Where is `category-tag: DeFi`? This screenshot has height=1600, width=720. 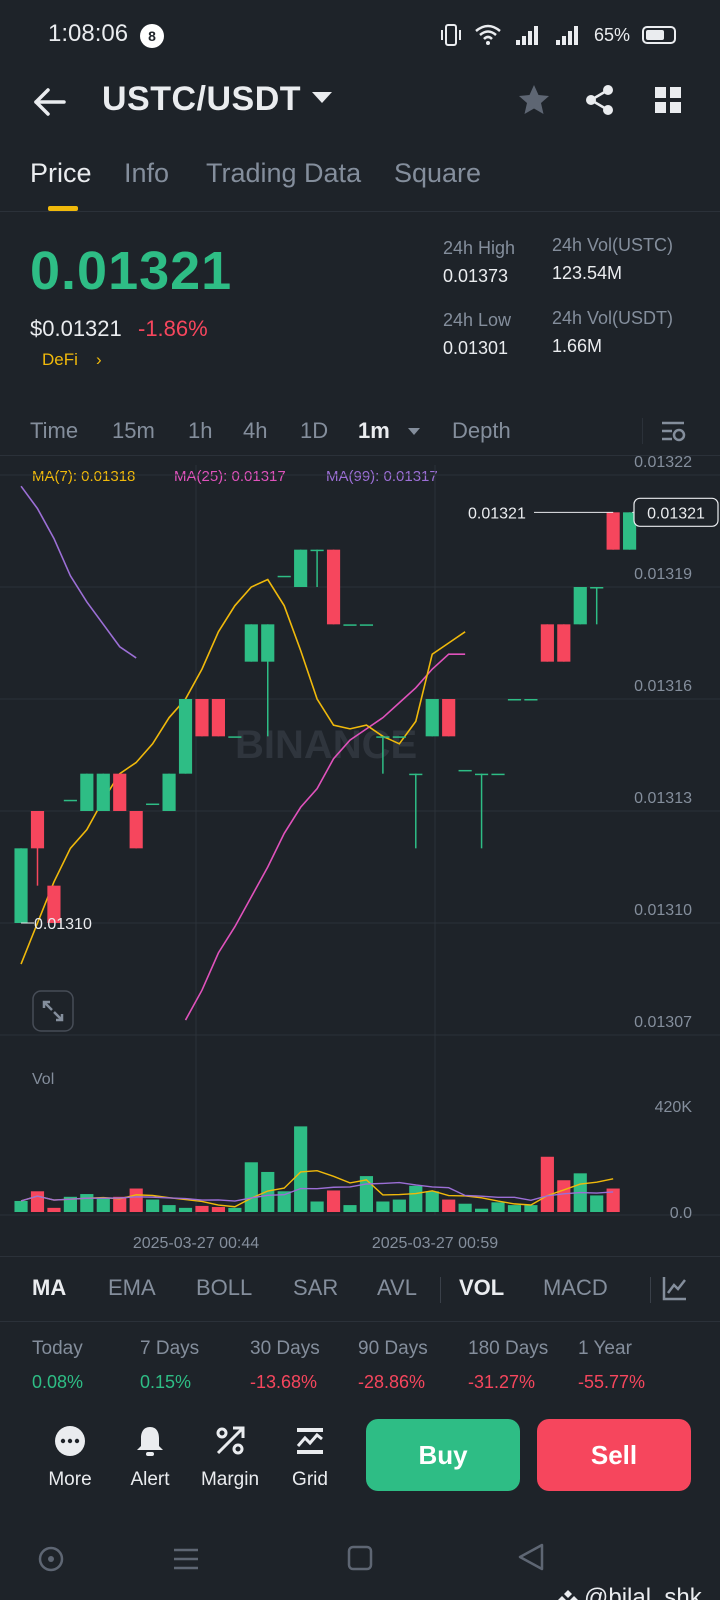
category-tag: DeFi is located at coordinates (60, 359).